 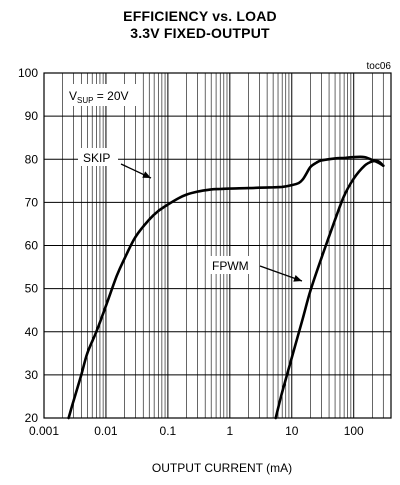 I want to click on skip-label: SKIP, so click(x=96, y=158).